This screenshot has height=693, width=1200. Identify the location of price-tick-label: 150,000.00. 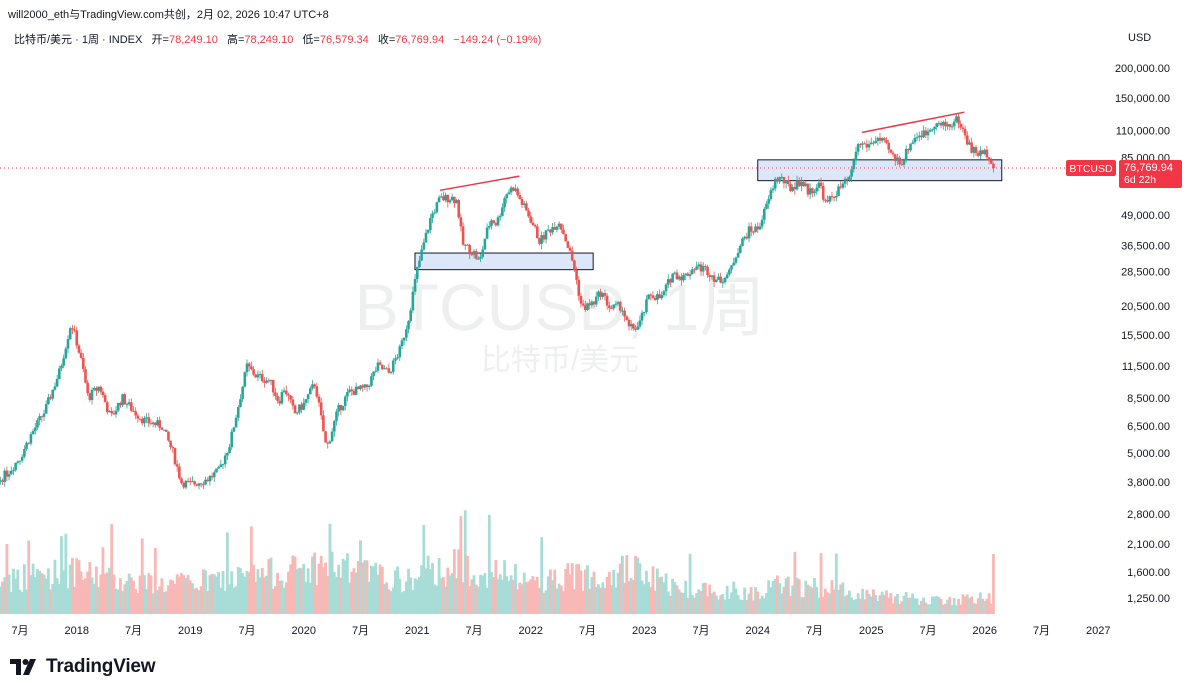
(1142, 99).